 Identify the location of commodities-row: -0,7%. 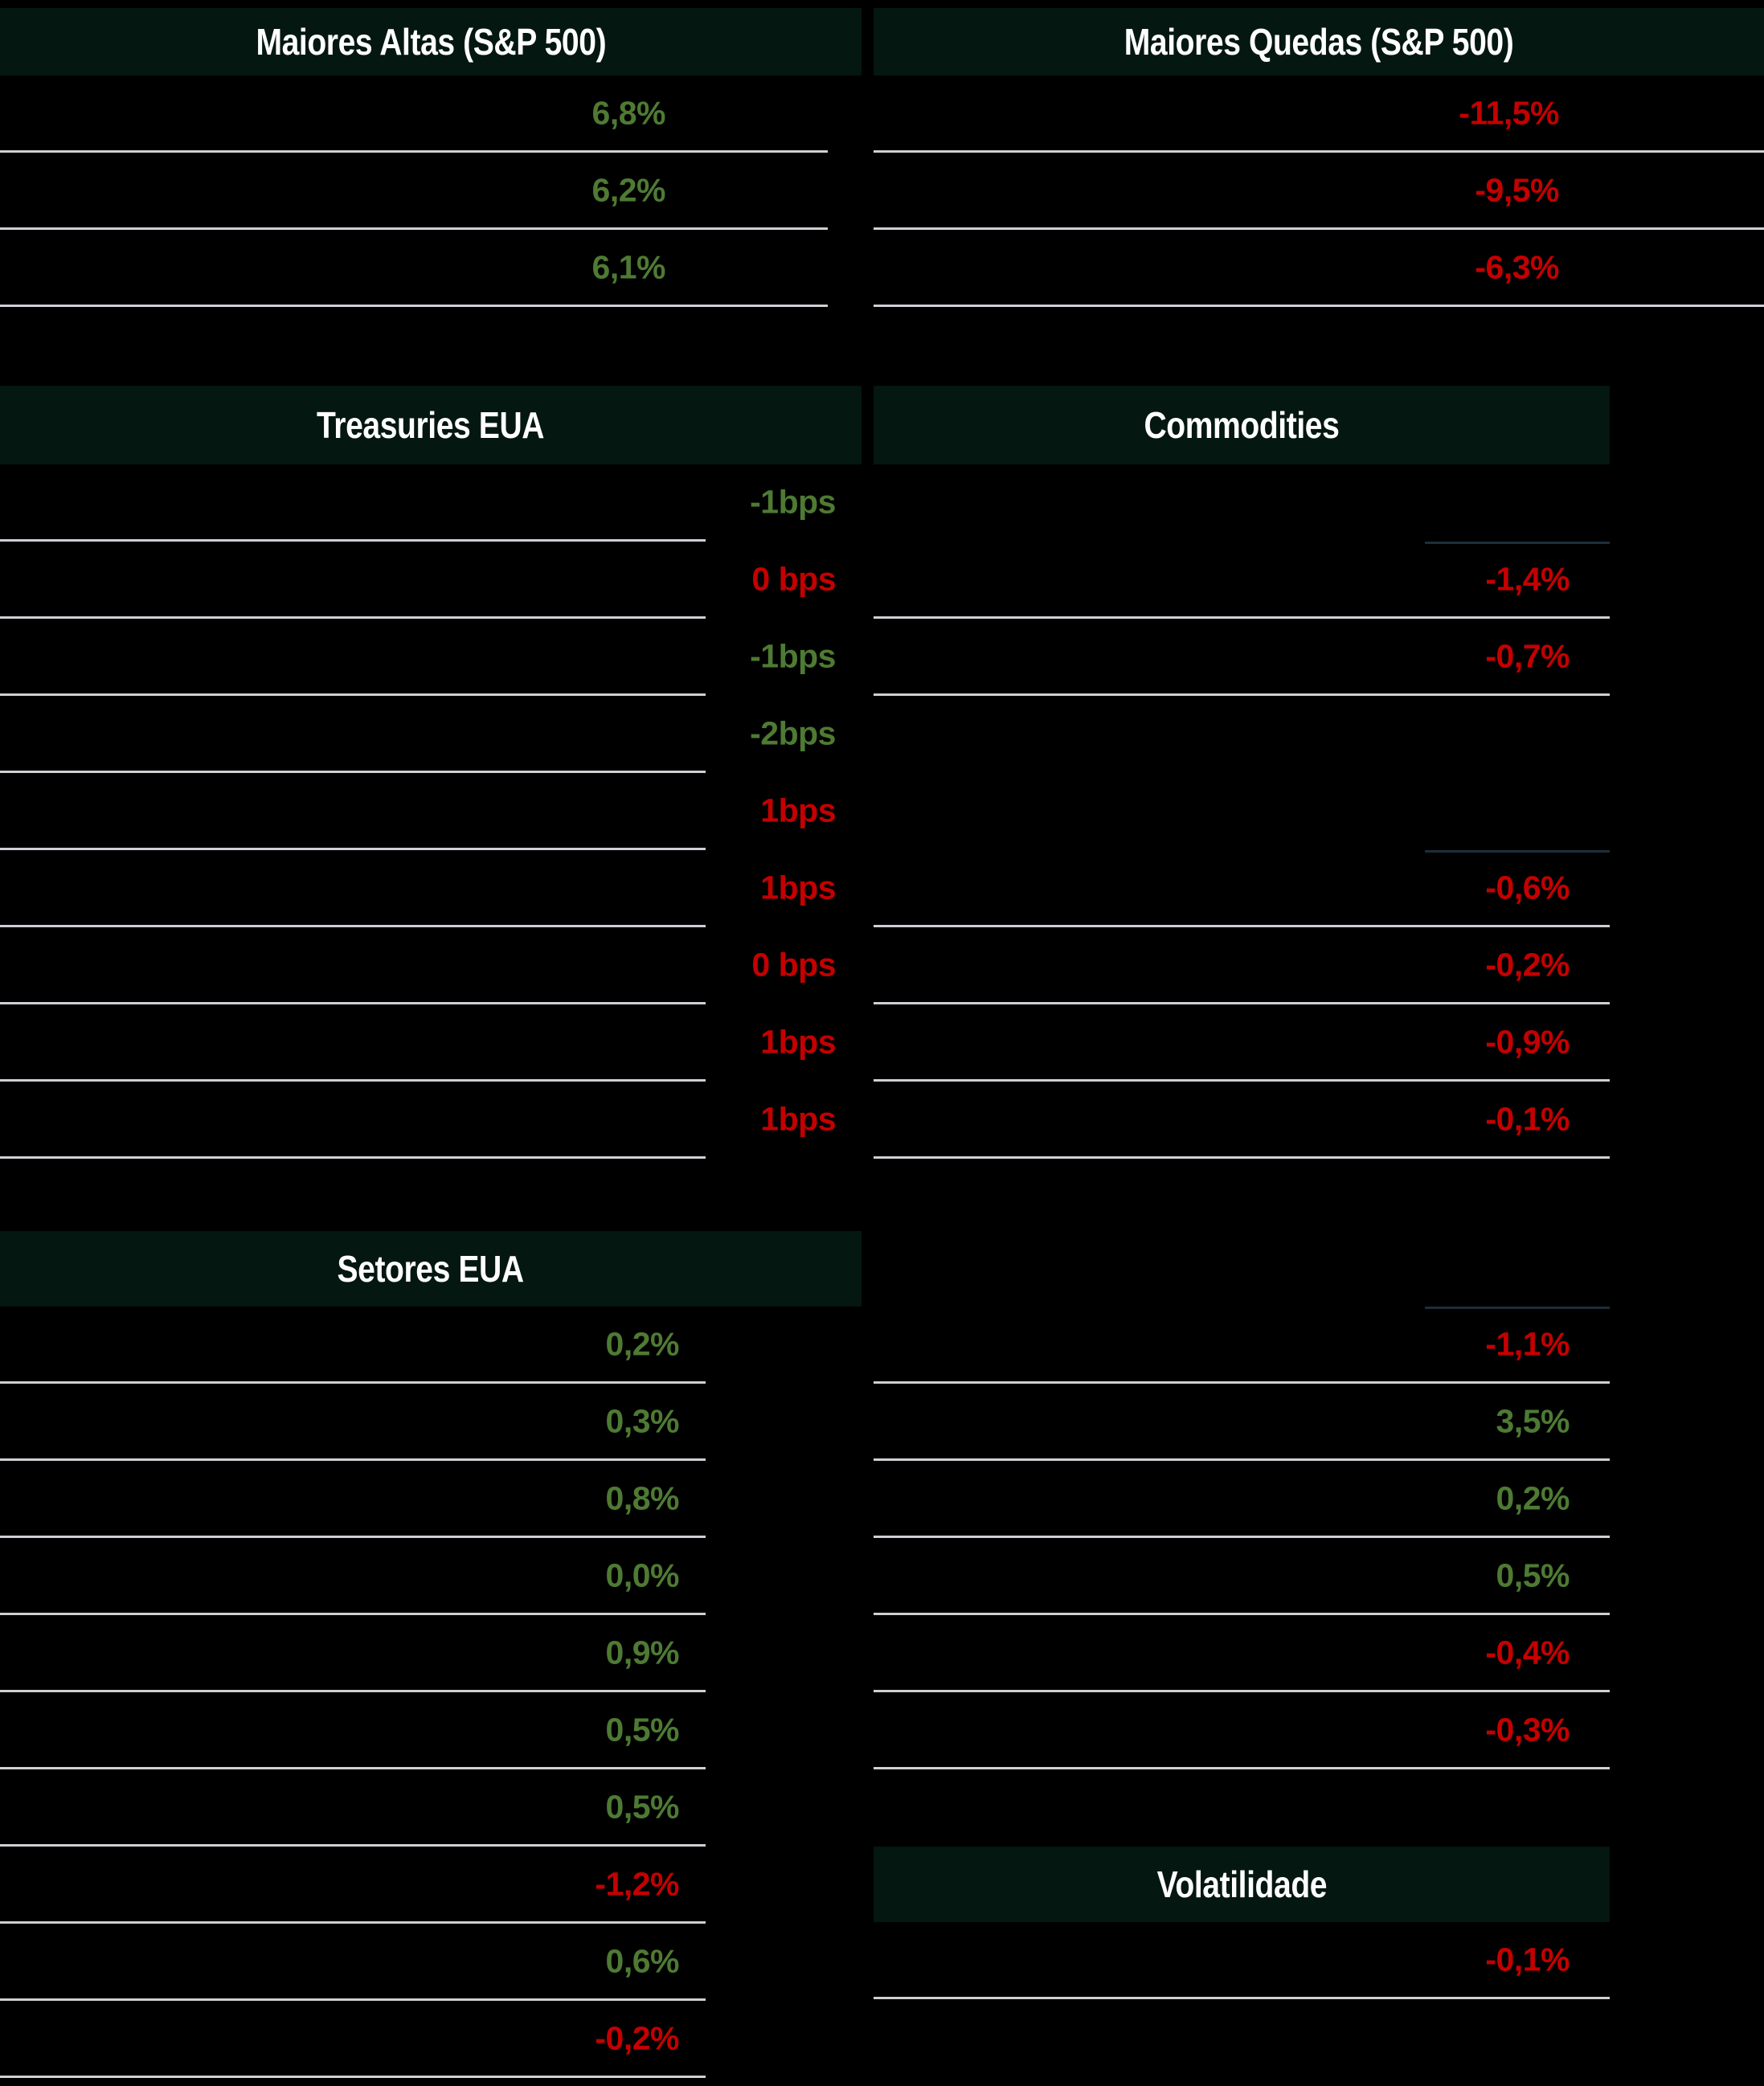
(1242, 657).